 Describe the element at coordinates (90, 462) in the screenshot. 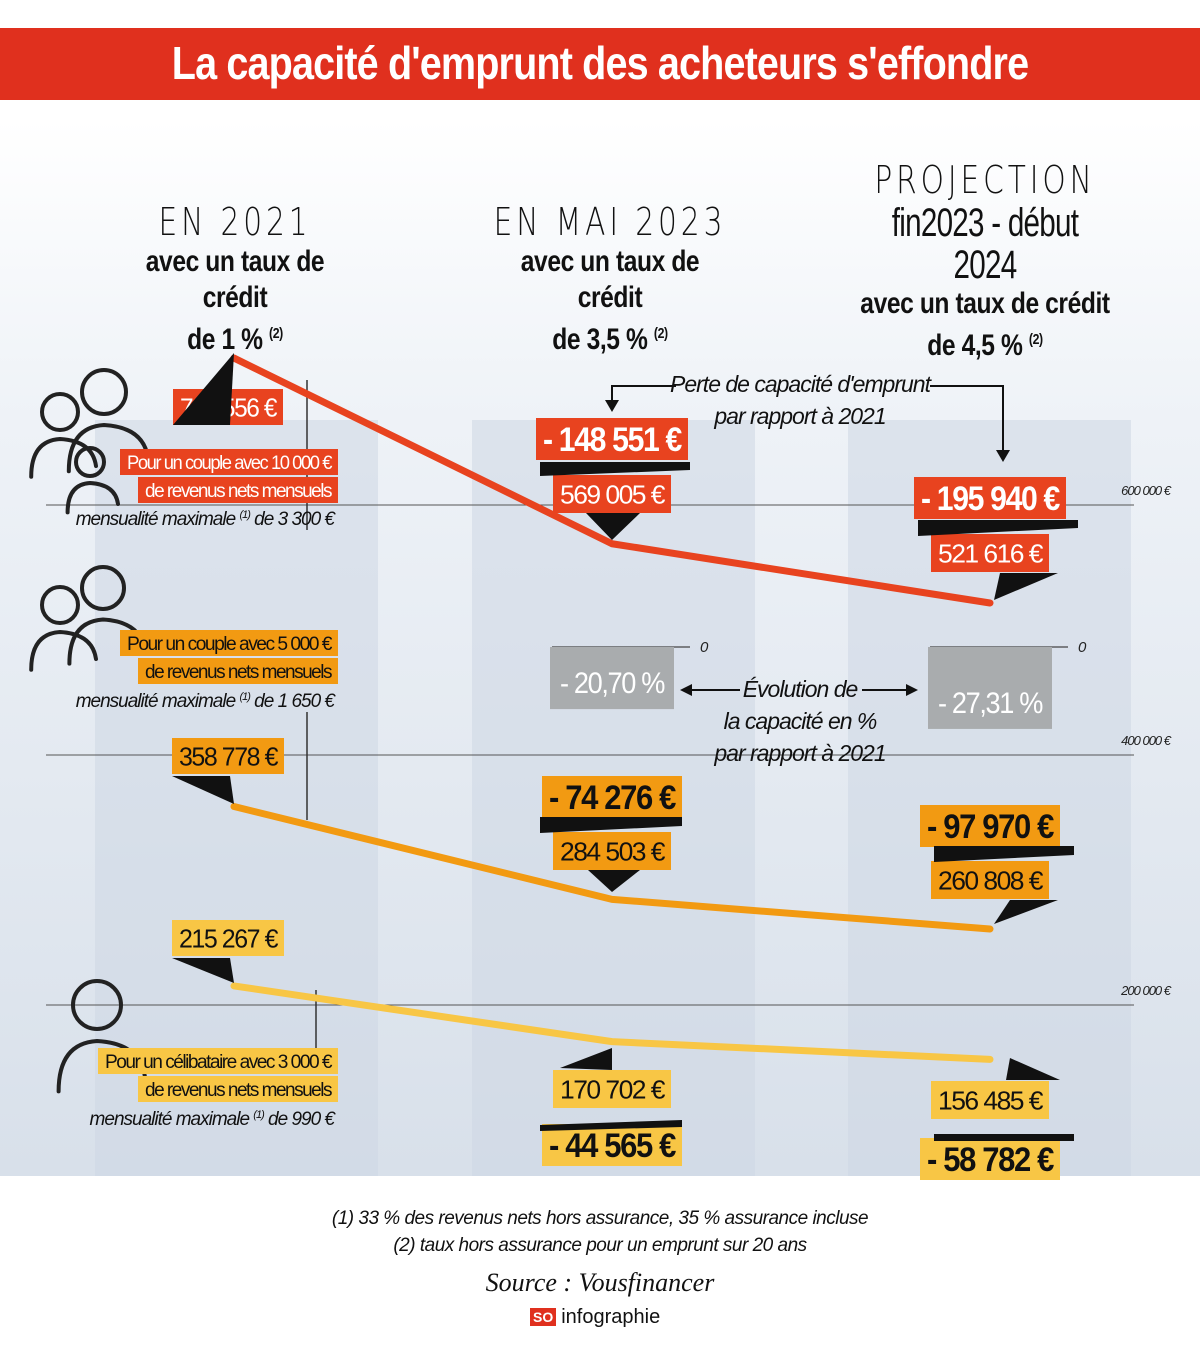

I see `child-icon-head` at that location.